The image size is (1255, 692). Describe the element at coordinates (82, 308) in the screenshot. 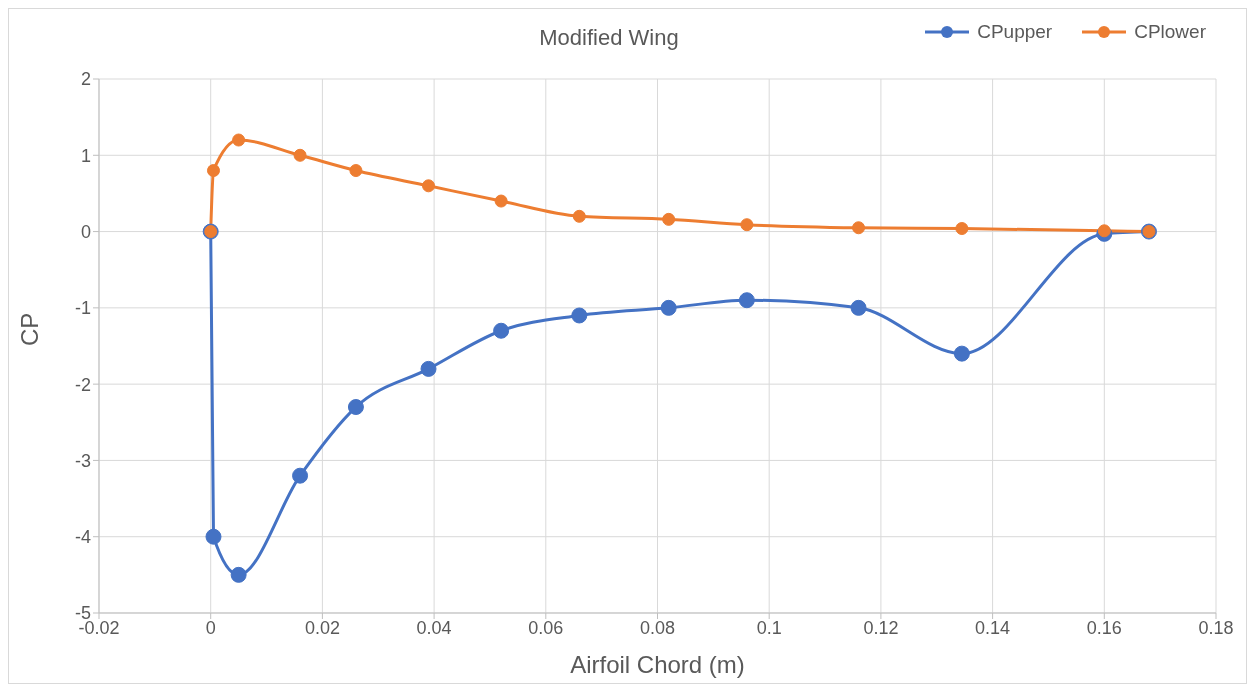

I see `y-tick-label: -1` at that location.